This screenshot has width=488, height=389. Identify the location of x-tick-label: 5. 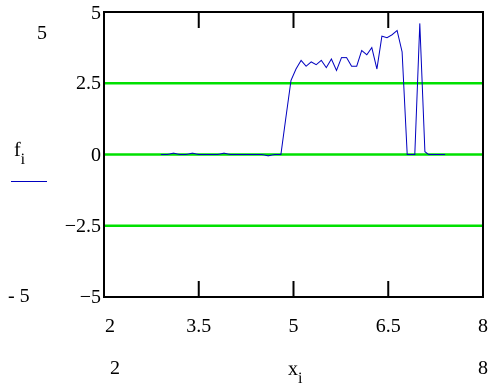
(293, 326).